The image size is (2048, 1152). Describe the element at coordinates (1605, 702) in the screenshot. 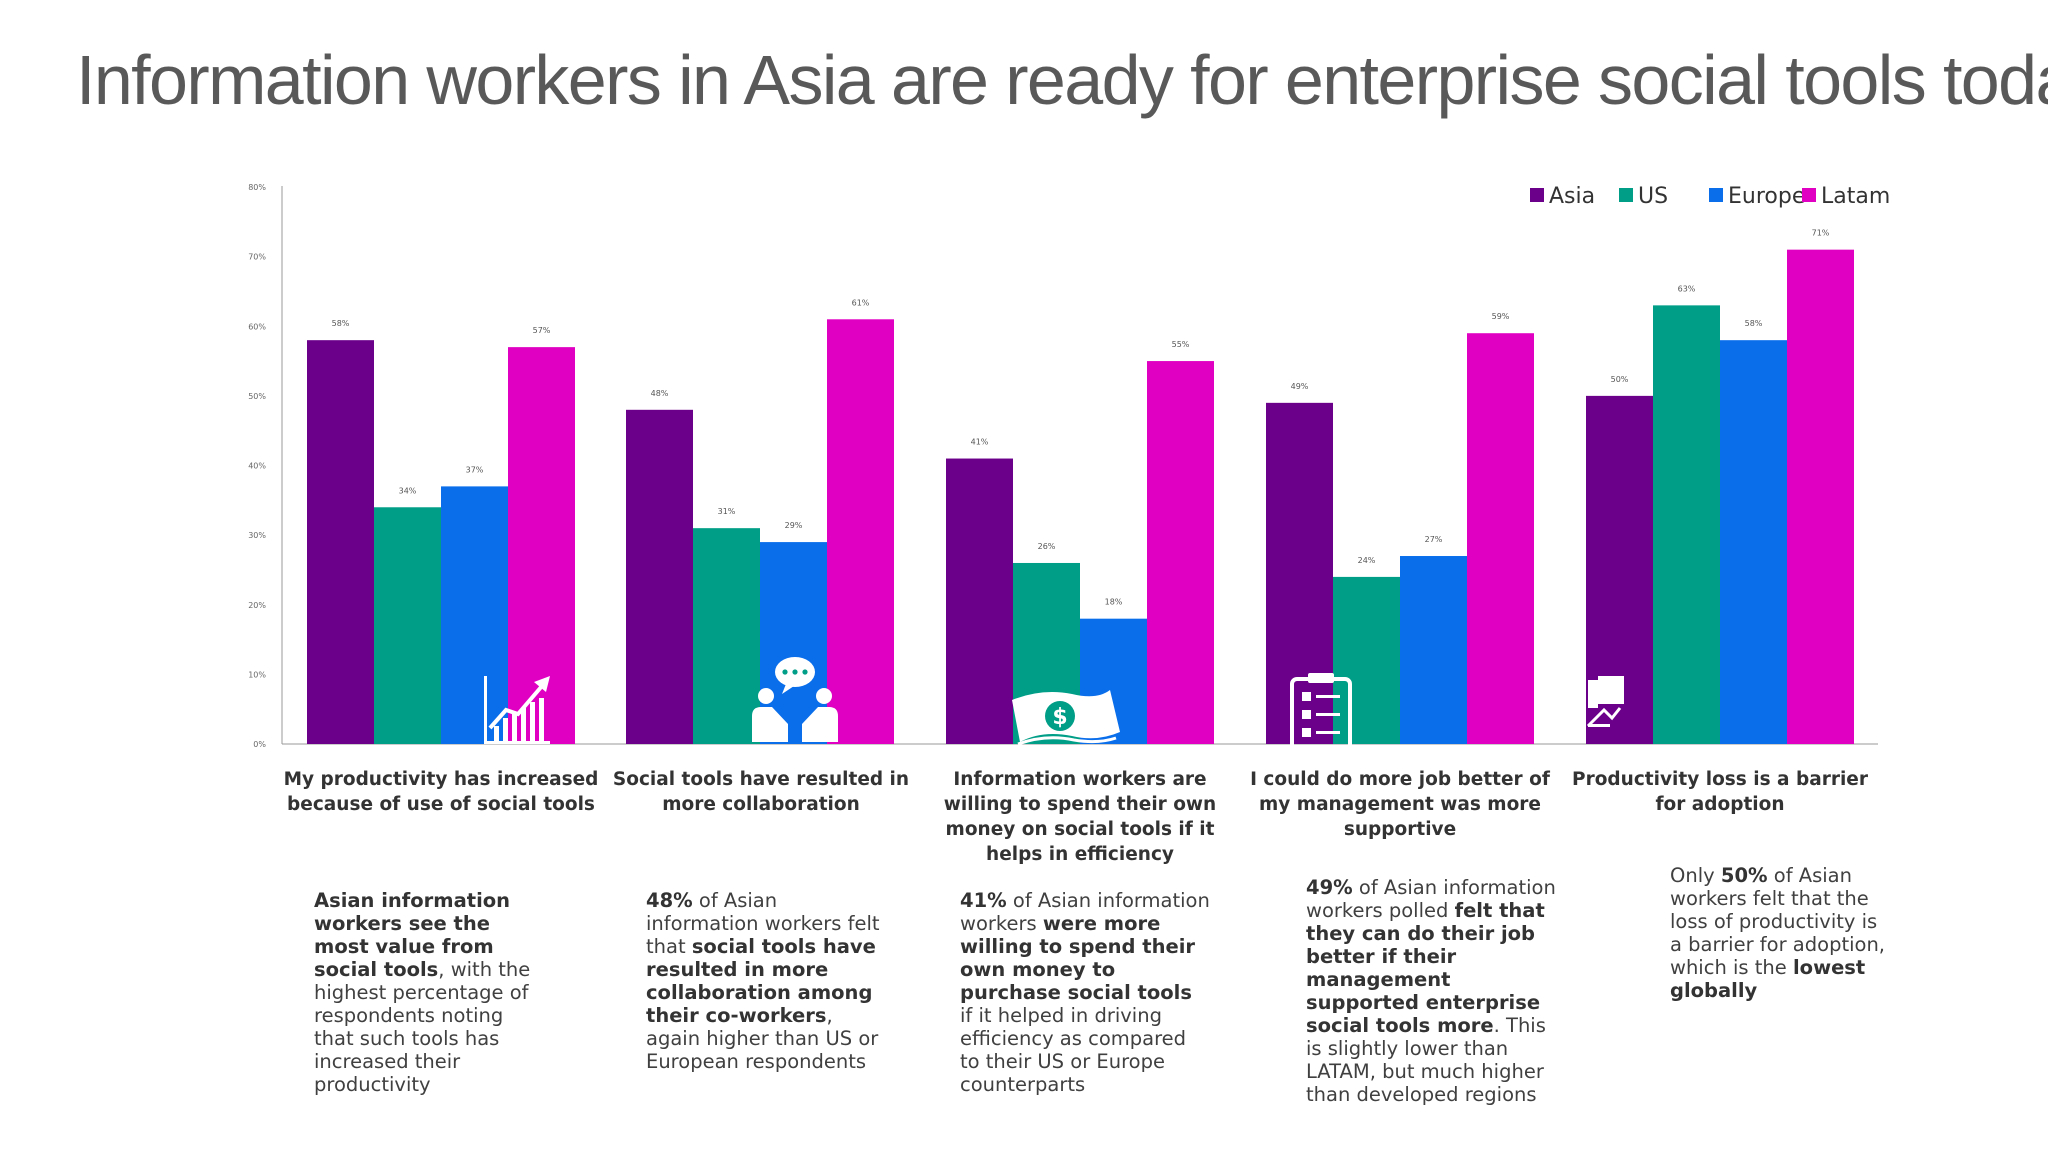

I see `broken-chart-icon` at that location.